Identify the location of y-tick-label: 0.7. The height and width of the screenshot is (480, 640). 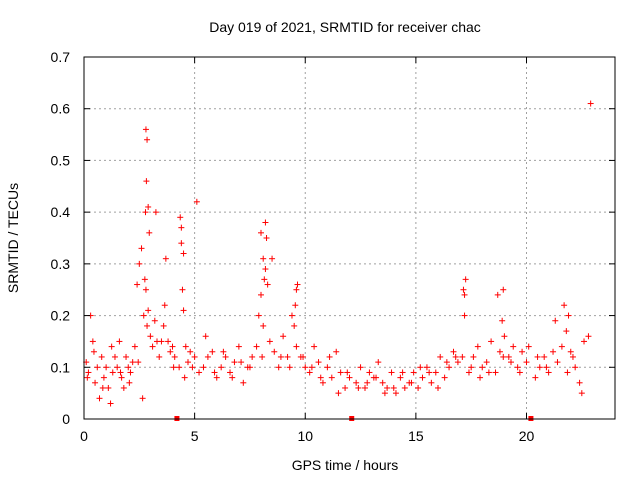
(61, 57).